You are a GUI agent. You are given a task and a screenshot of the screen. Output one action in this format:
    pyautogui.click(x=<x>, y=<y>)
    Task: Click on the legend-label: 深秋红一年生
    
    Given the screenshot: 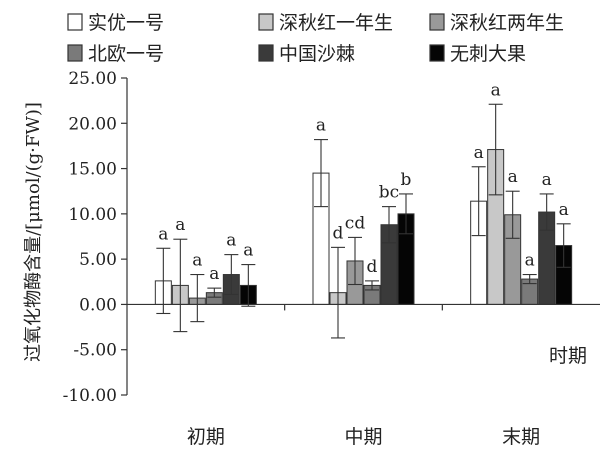 What is the action you would take?
    pyautogui.click(x=336, y=23)
    